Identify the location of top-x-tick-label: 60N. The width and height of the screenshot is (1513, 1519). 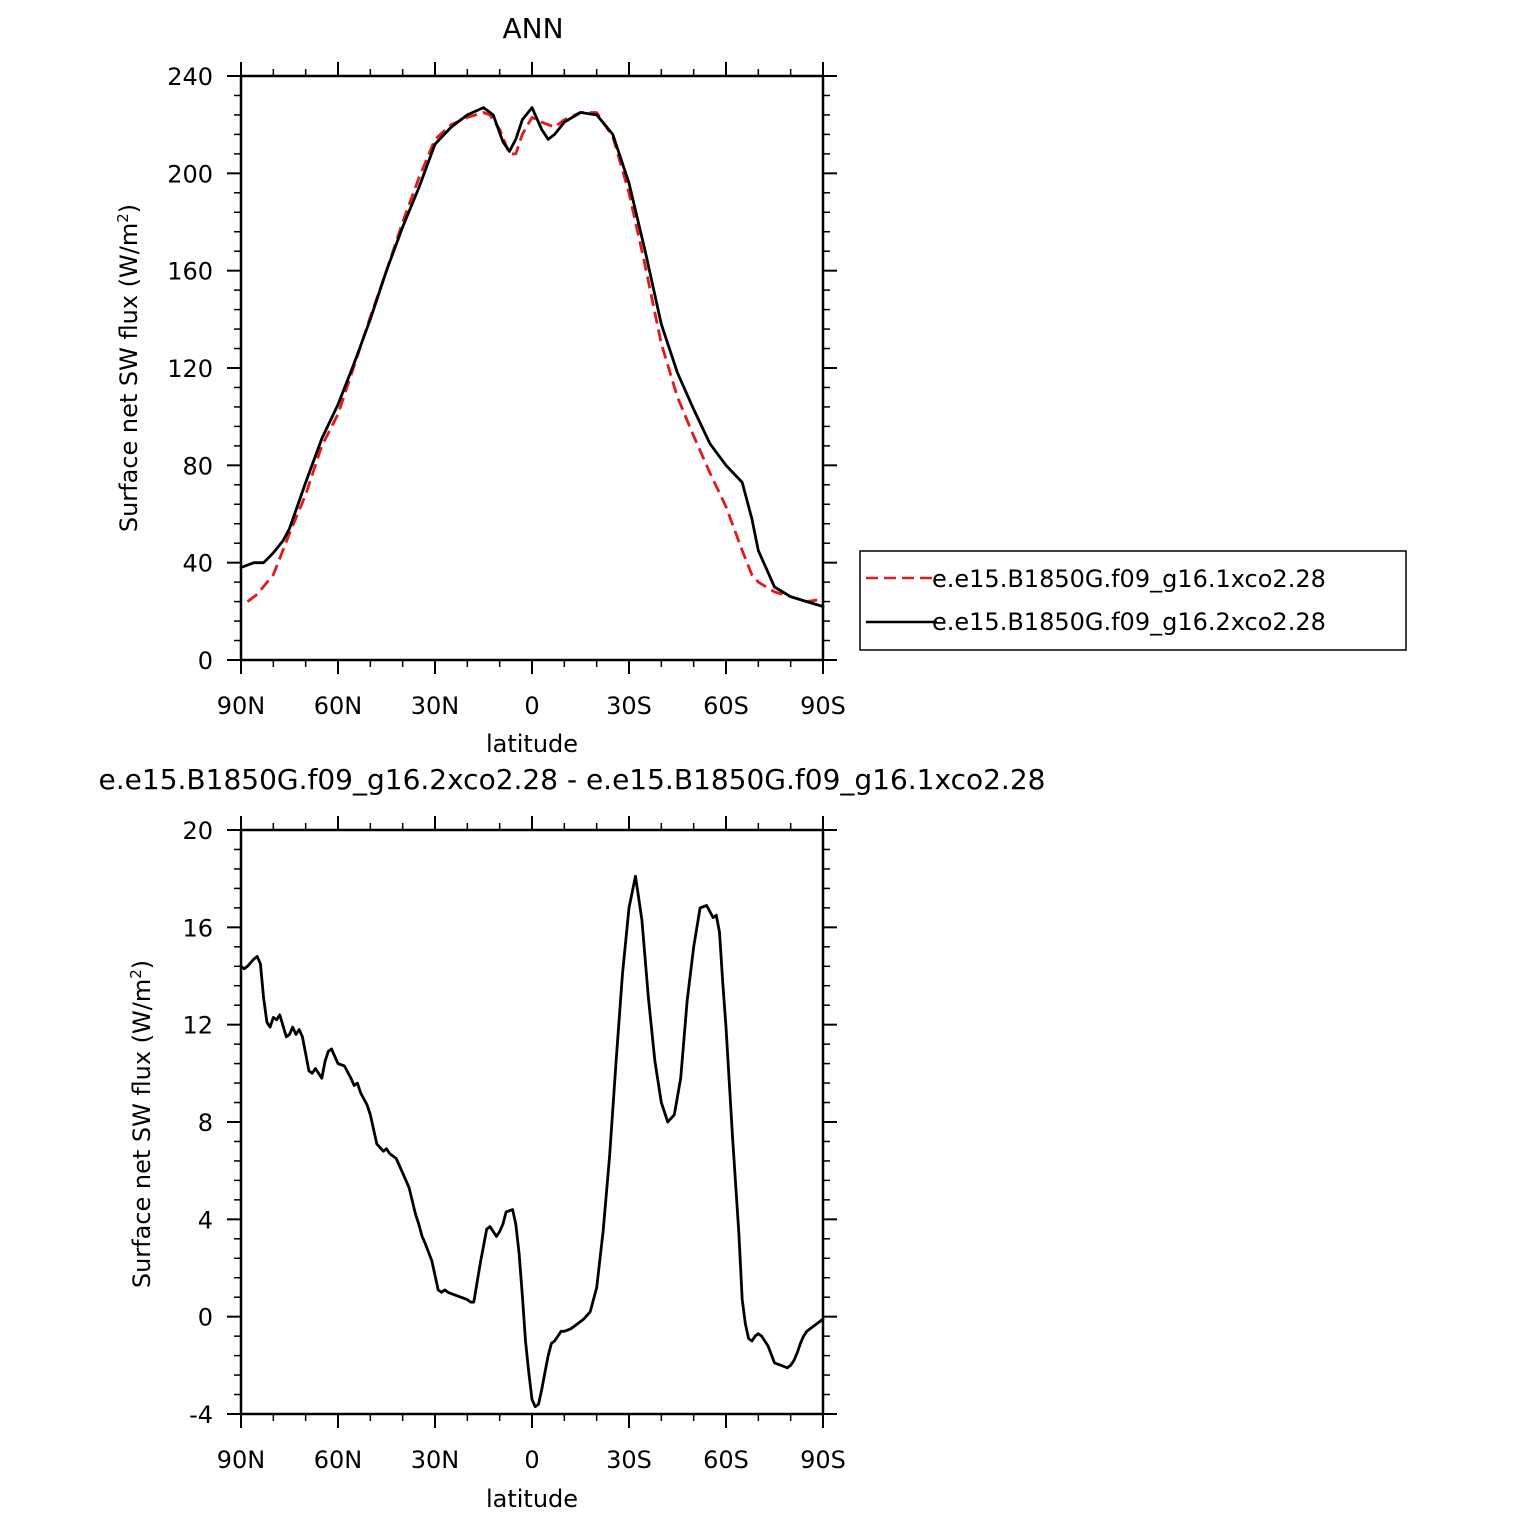
(338, 706).